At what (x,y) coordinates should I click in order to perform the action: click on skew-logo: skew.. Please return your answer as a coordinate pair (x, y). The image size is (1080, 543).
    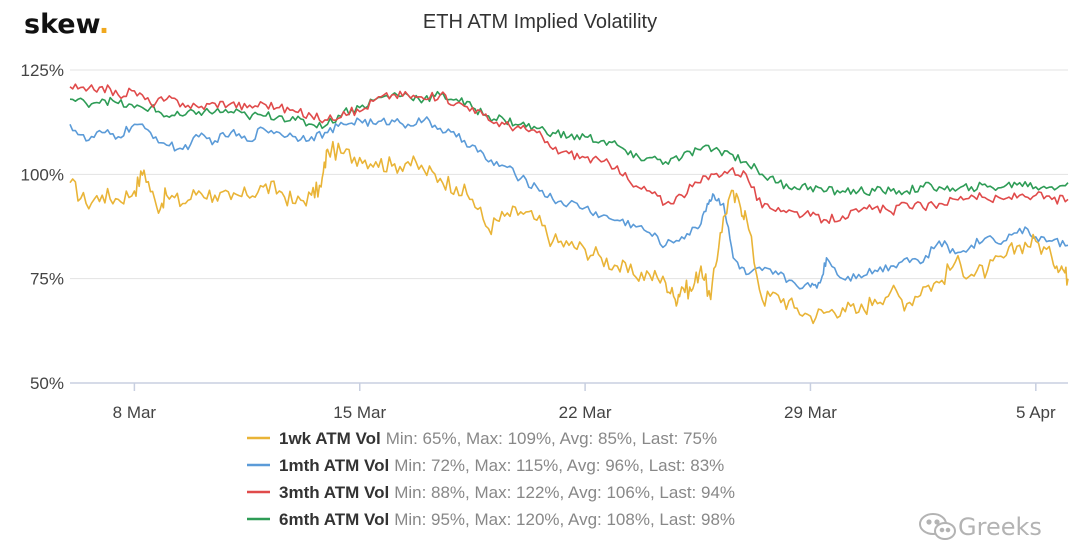
    Looking at the image, I should click on (66, 24).